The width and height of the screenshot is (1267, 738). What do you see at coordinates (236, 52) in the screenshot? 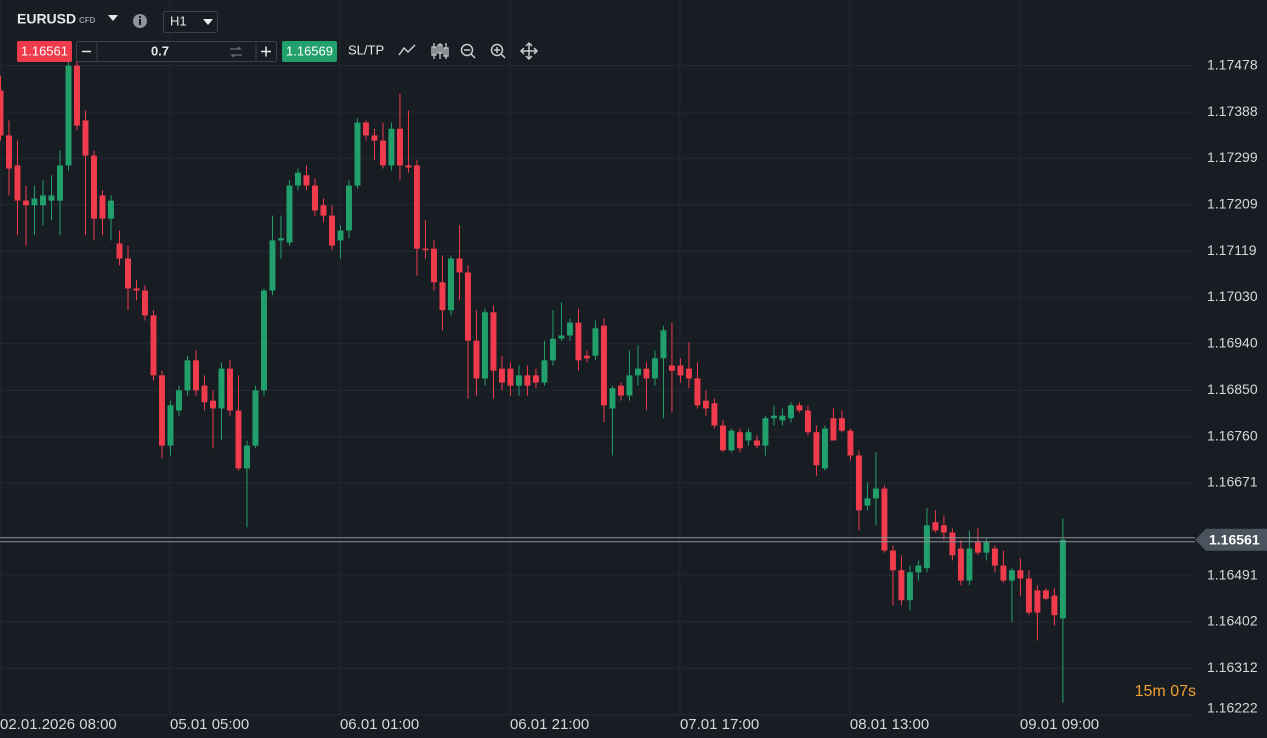
I see `swap-icon` at bounding box center [236, 52].